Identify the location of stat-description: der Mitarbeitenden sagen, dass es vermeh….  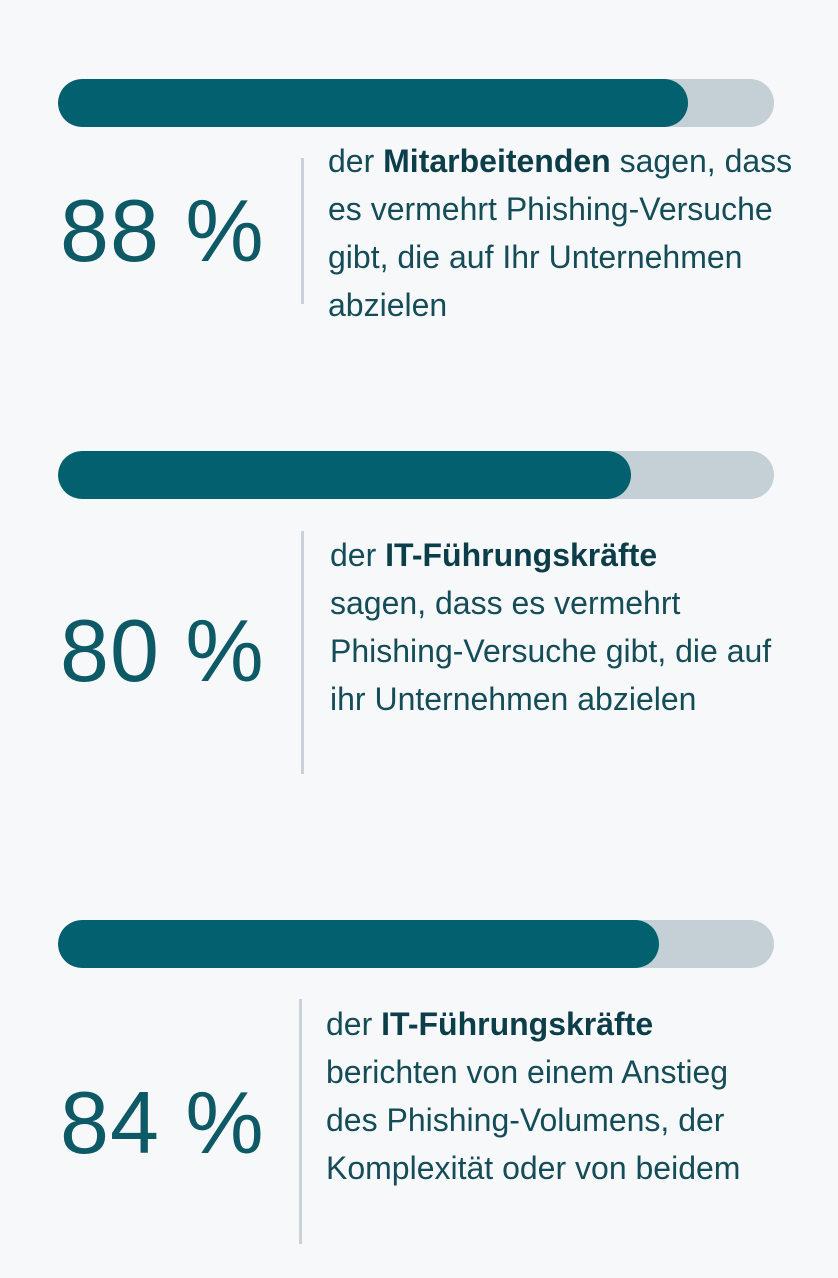
(563, 233).